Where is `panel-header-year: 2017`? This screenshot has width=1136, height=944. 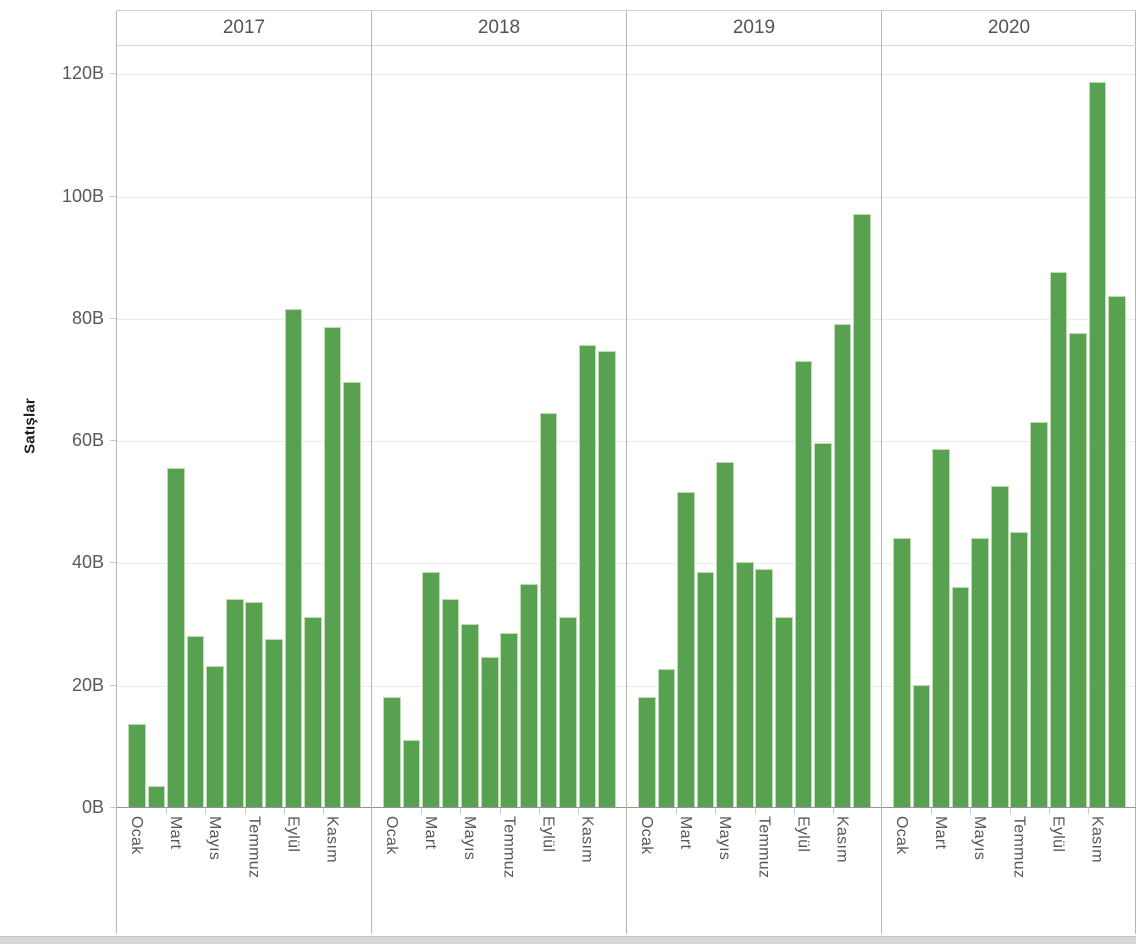
panel-header-year: 2017 is located at coordinates (244, 28).